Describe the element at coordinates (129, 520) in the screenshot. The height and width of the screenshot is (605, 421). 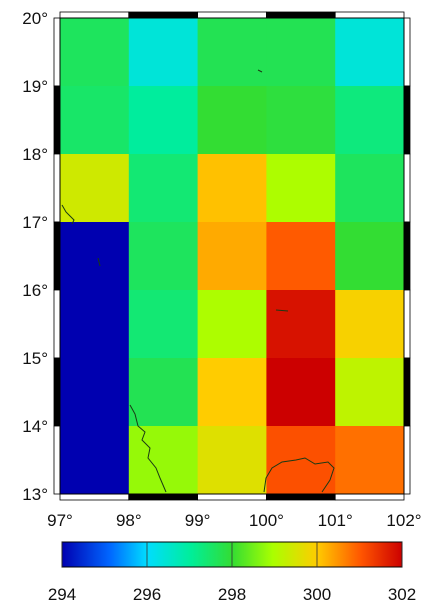
I see `longitude-label: 98°` at that location.